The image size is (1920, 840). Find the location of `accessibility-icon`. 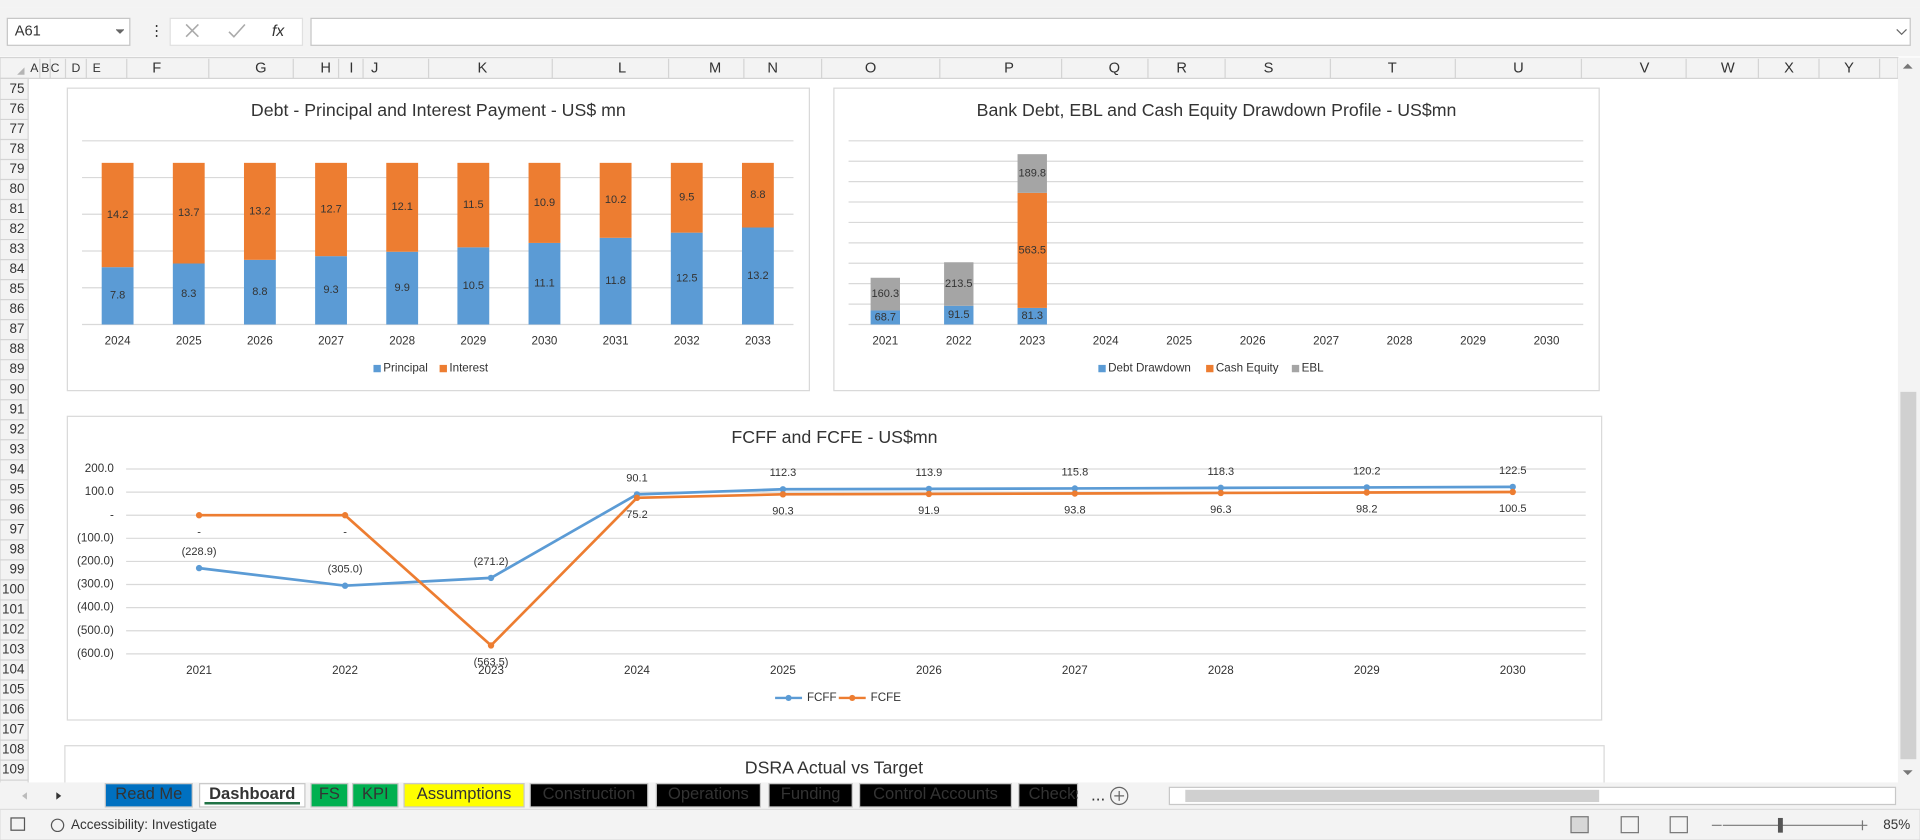

accessibility-icon is located at coordinates (57, 825).